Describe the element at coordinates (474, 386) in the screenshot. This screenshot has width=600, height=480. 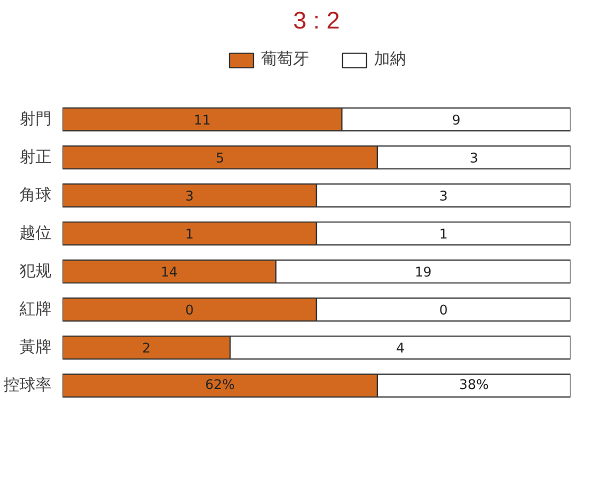
I see `annotation: 38%` at that location.